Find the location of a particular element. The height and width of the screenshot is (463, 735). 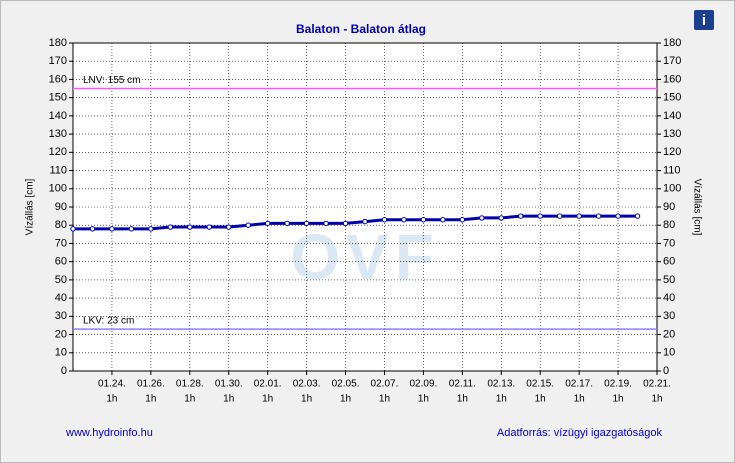

y-tick-label: 80 is located at coordinates (61, 225).